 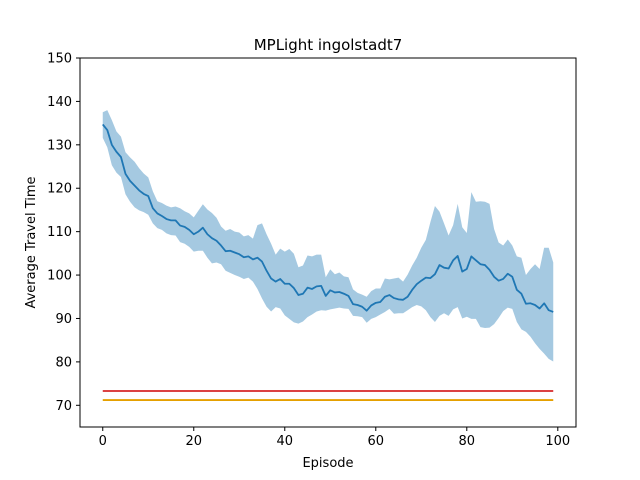 What do you see at coordinates (63, 406) in the screenshot?
I see `y-tick-label: 70` at bounding box center [63, 406].